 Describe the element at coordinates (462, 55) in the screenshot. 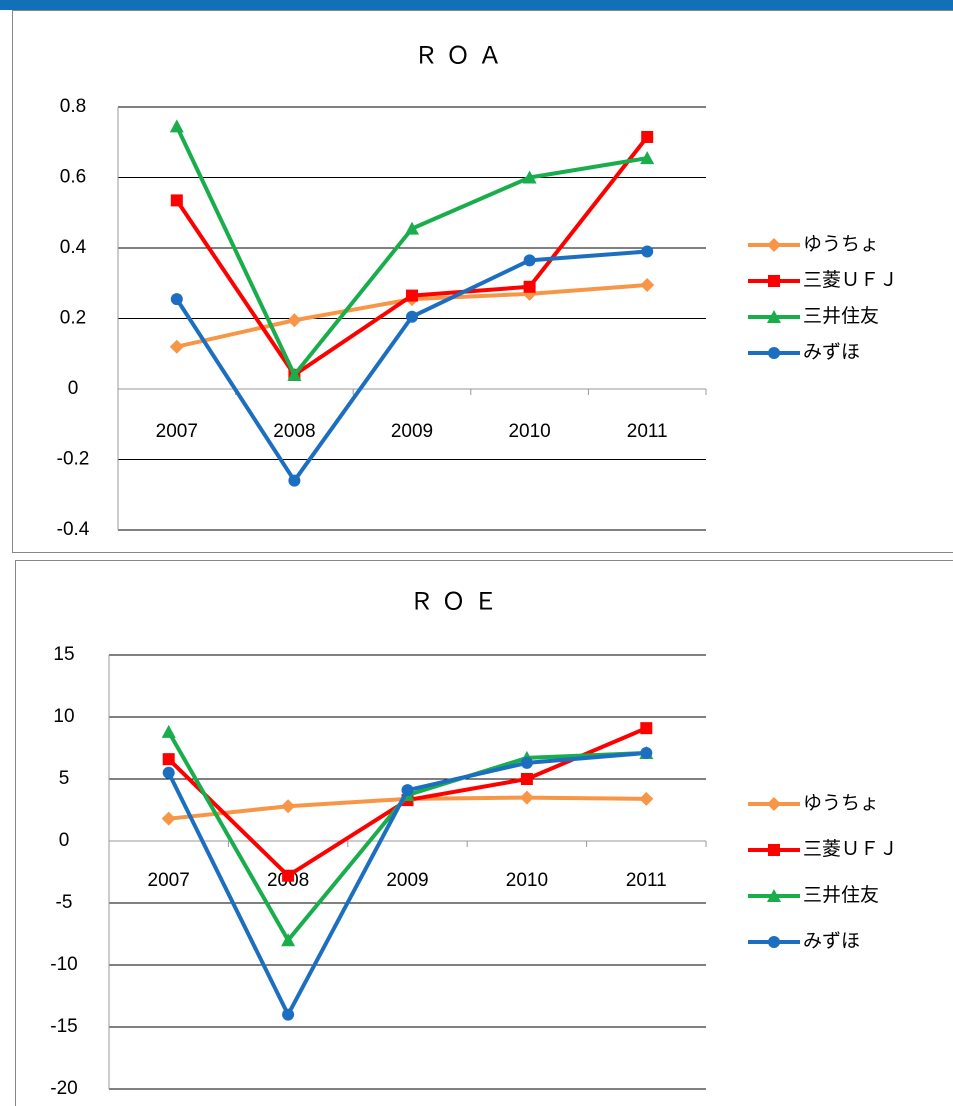

I see `chart-title: ＲＯＡ` at that location.